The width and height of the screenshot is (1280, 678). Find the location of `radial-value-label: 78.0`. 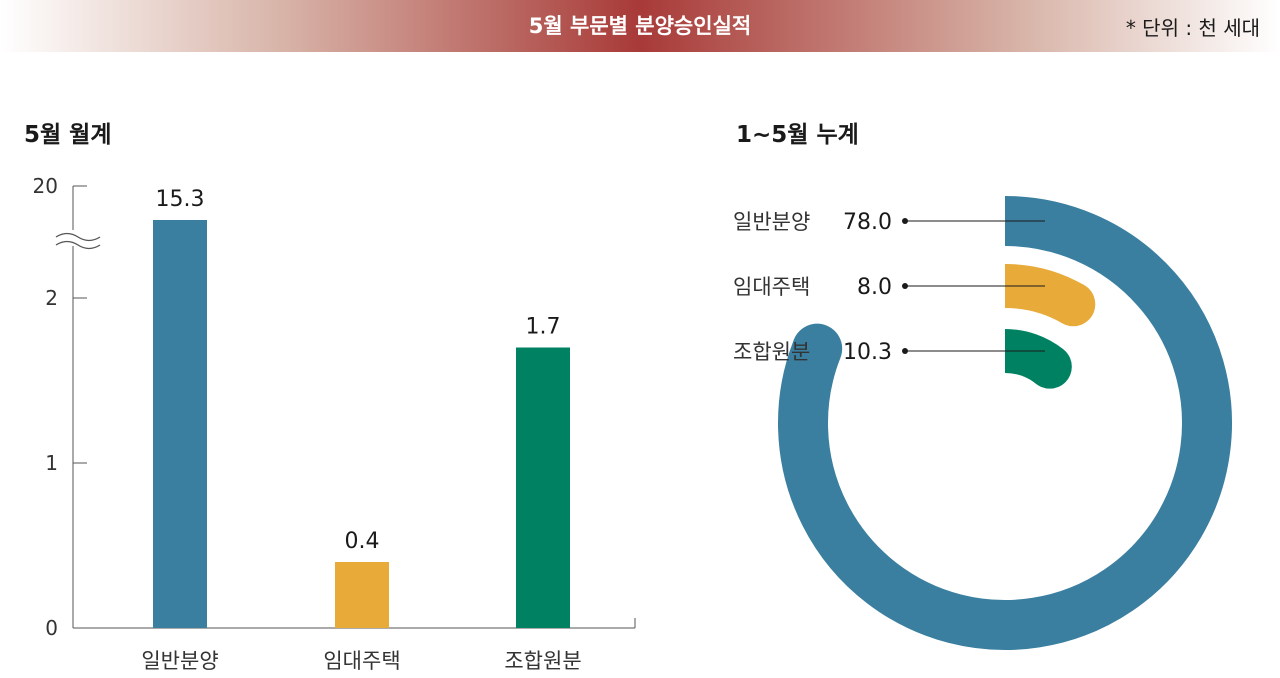

radial-value-label: 78.0 is located at coordinates (867, 222).